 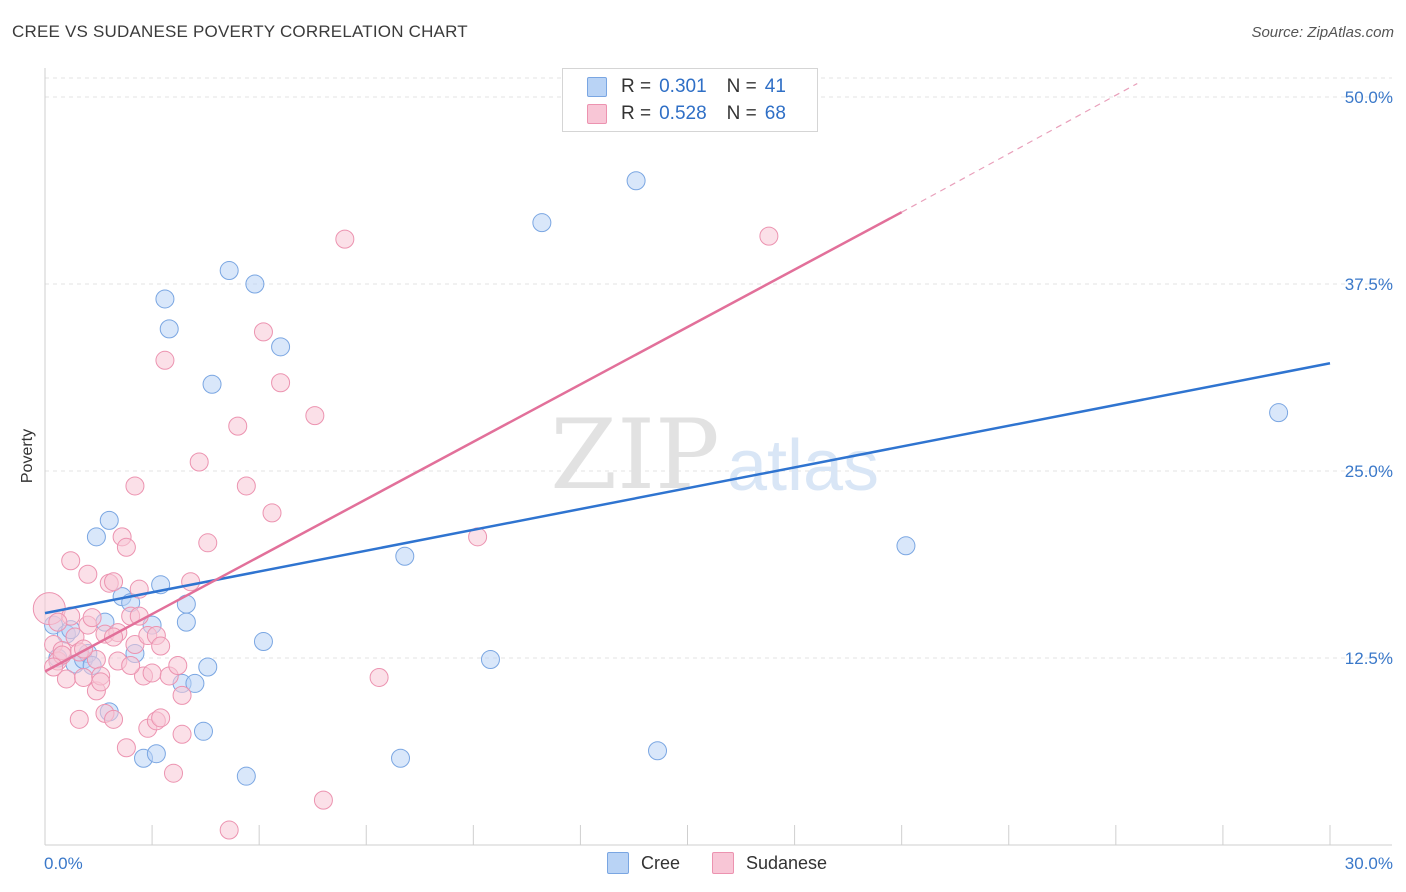 What do you see at coordinates (1369, 471) in the screenshot?
I see `y-tick-label: 25.0%` at bounding box center [1369, 471].